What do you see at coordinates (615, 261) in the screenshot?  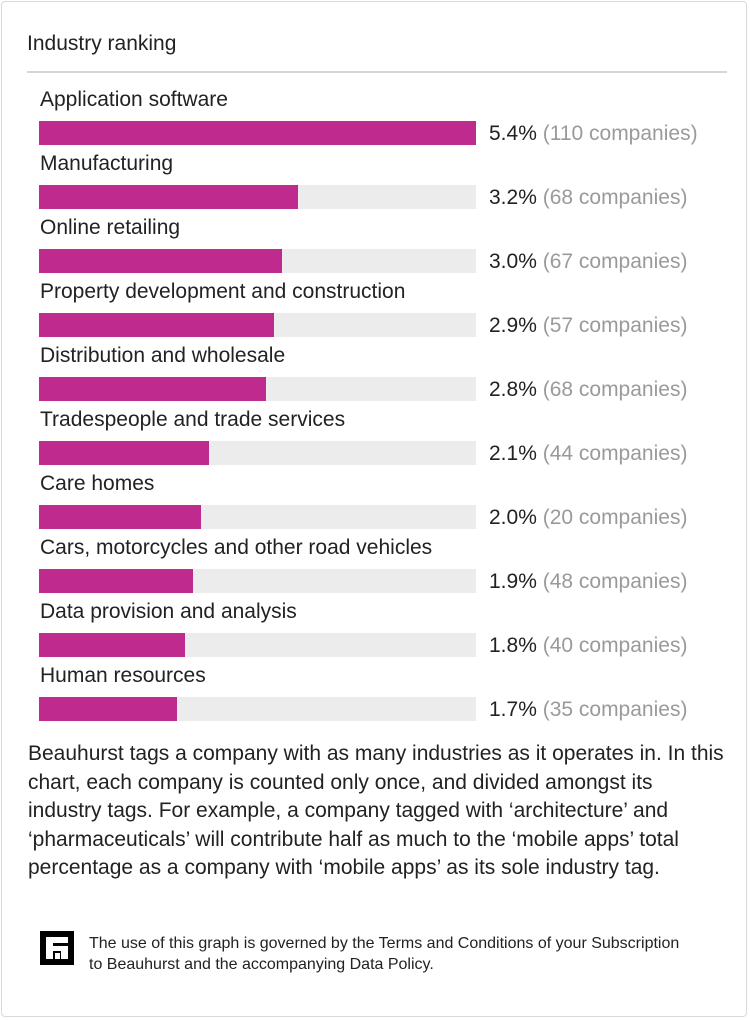 I see `company-count-label: (67 companies)` at bounding box center [615, 261].